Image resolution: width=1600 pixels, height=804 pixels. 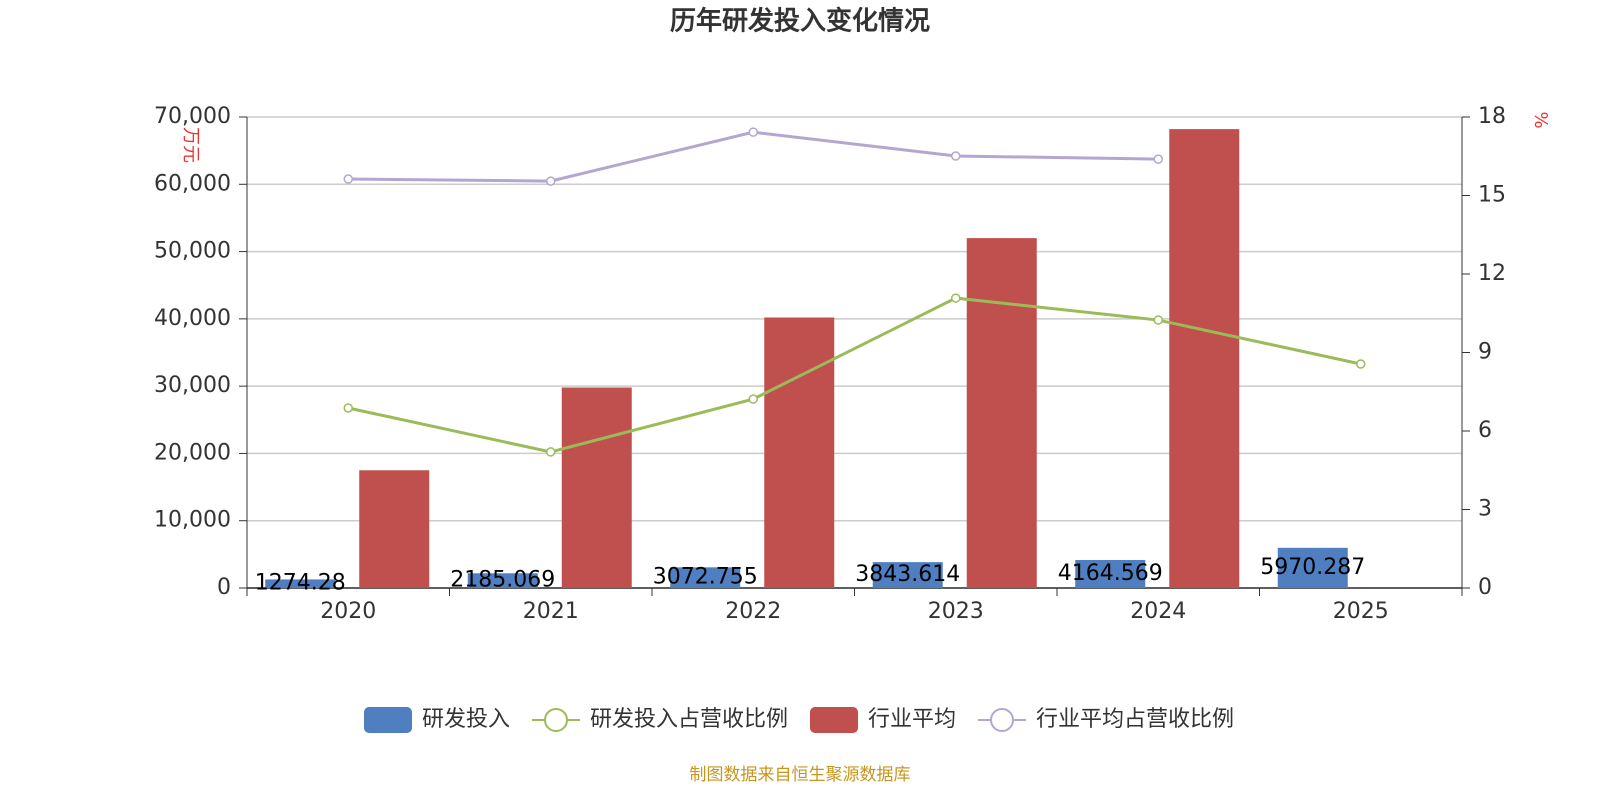 I want to click on source-note: 制图数据来自恒生聚源数据库, so click(x=800, y=775).